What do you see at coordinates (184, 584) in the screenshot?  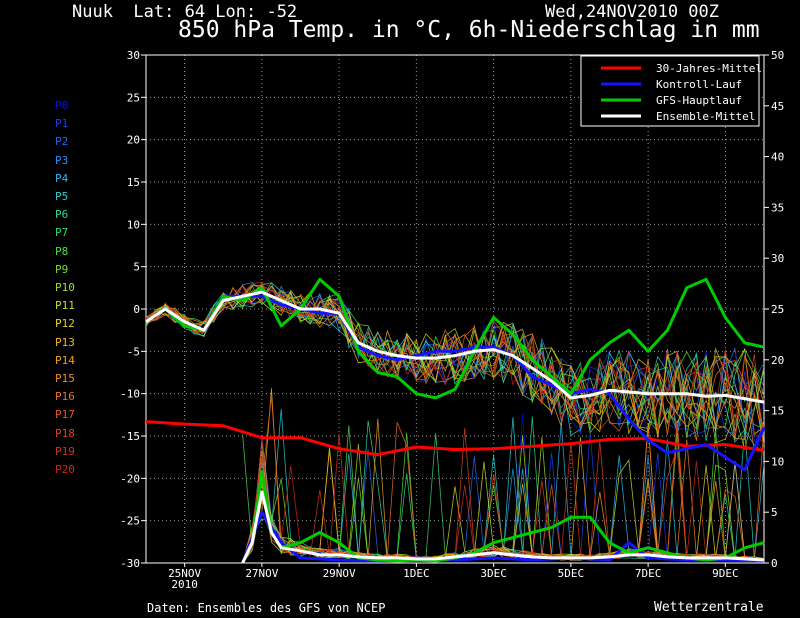 I see `date-axis-year-label: 2010` at bounding box center [184, 584].